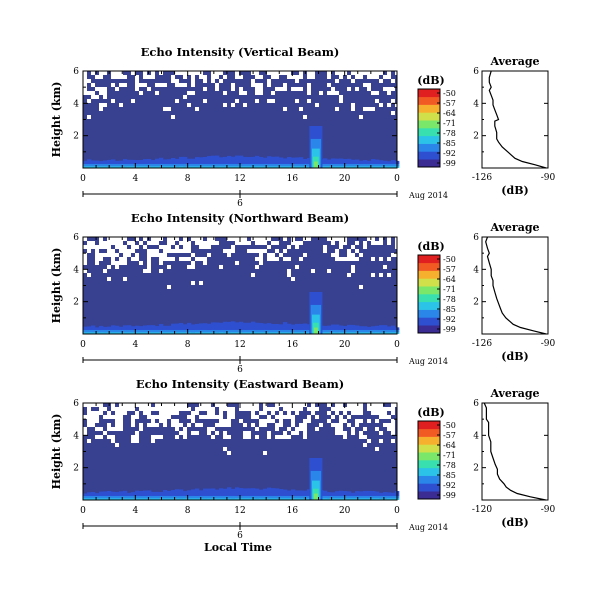 This screenshot has width=614, height=598. I want to click on x-tick-label: 16, so click(293, 511).